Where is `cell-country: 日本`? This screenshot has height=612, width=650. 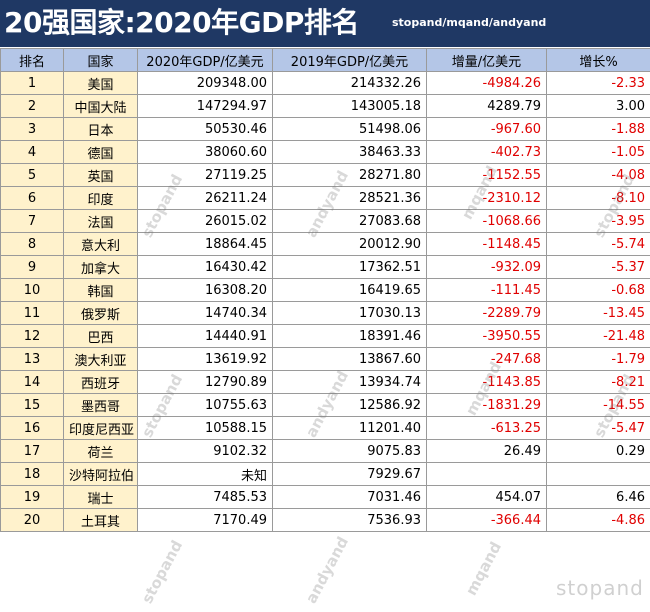 cell-country: 日本 is located at coordinates (100, 129).